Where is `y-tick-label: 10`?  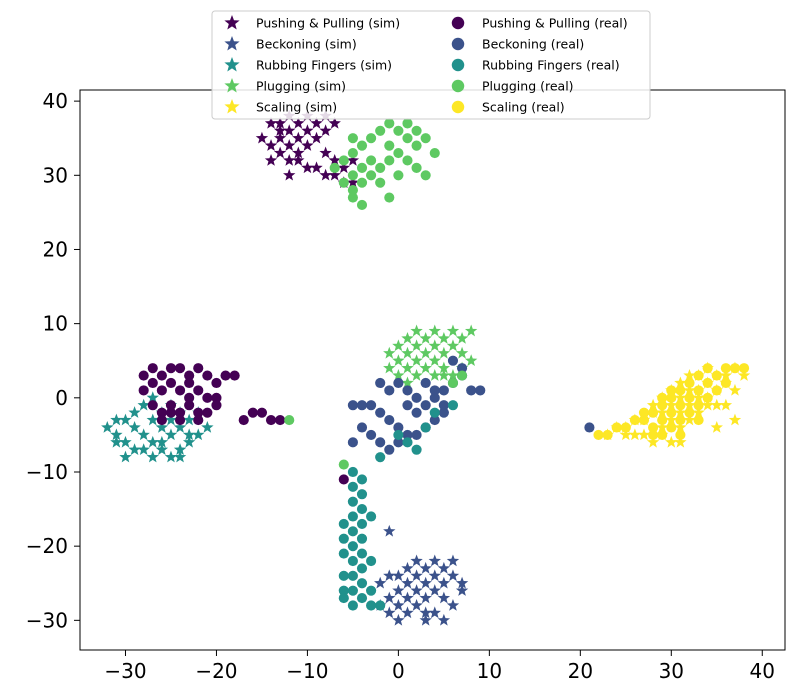 y-tick-label: 10 is located at coordinates (55, 324).